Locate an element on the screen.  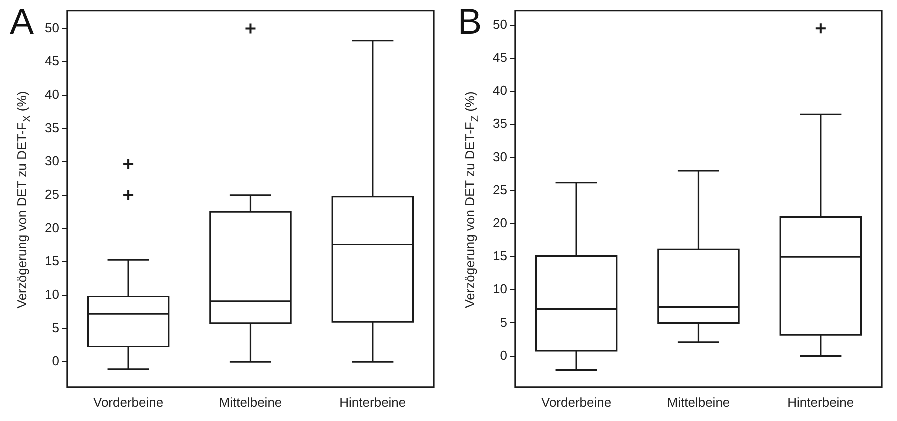
chart-title: A is located at coordinates (22, 21).